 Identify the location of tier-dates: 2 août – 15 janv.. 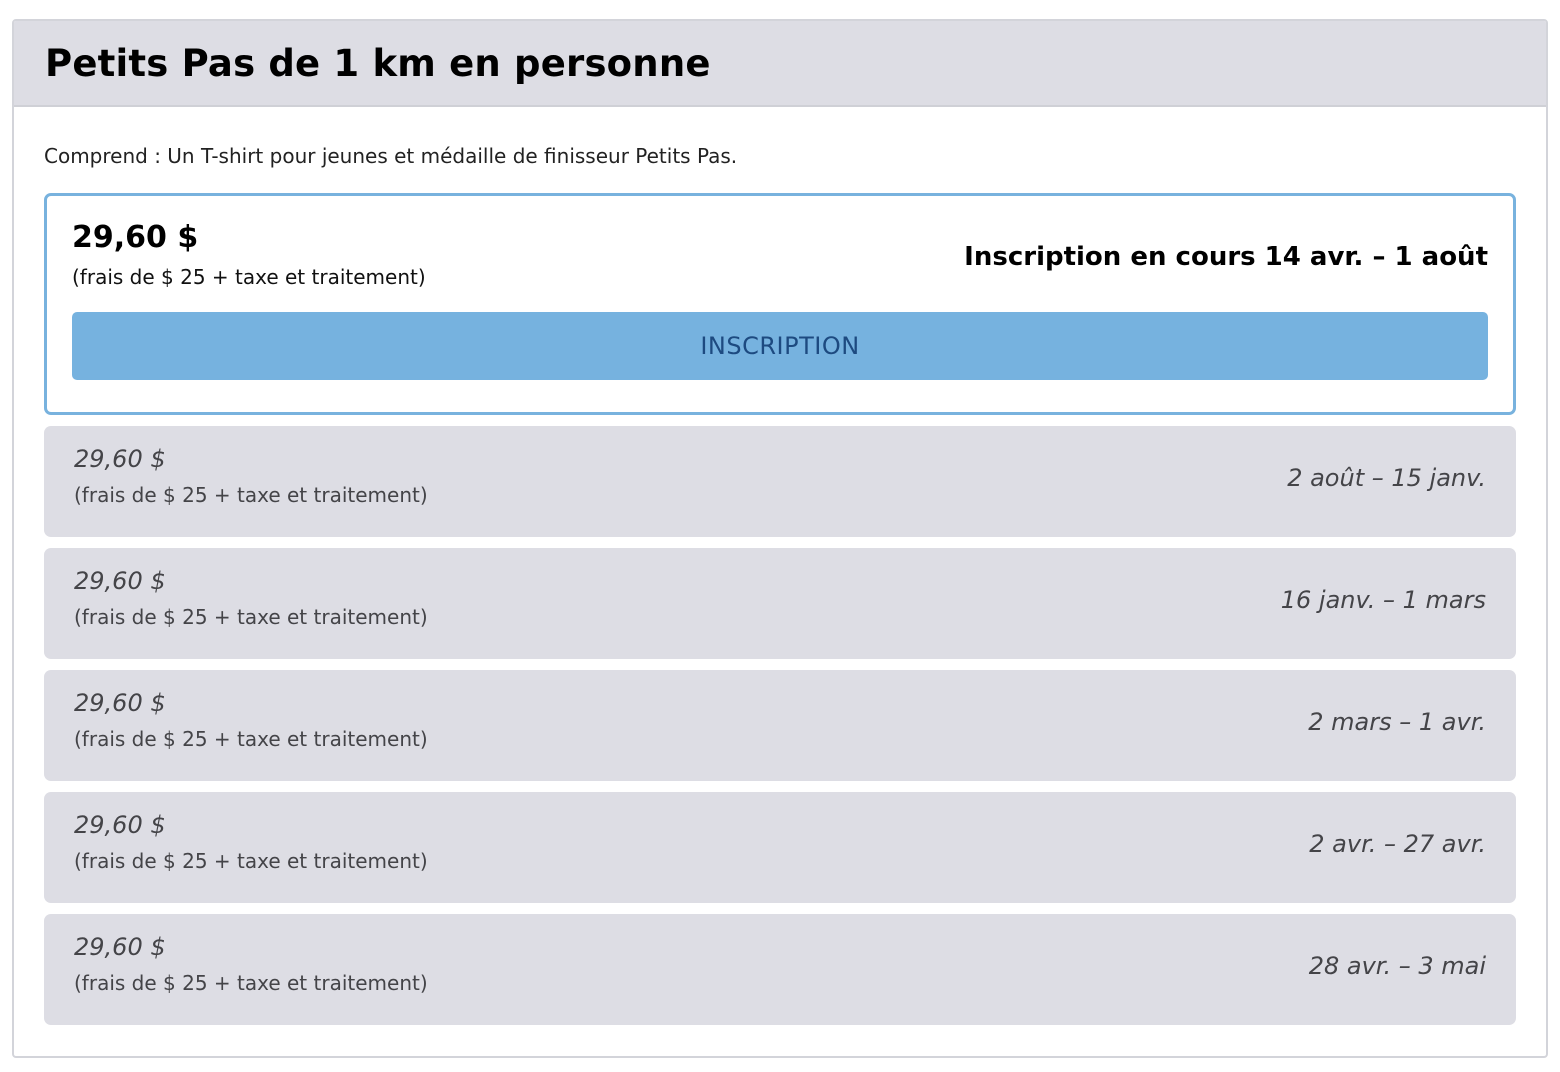
(1386, 478).